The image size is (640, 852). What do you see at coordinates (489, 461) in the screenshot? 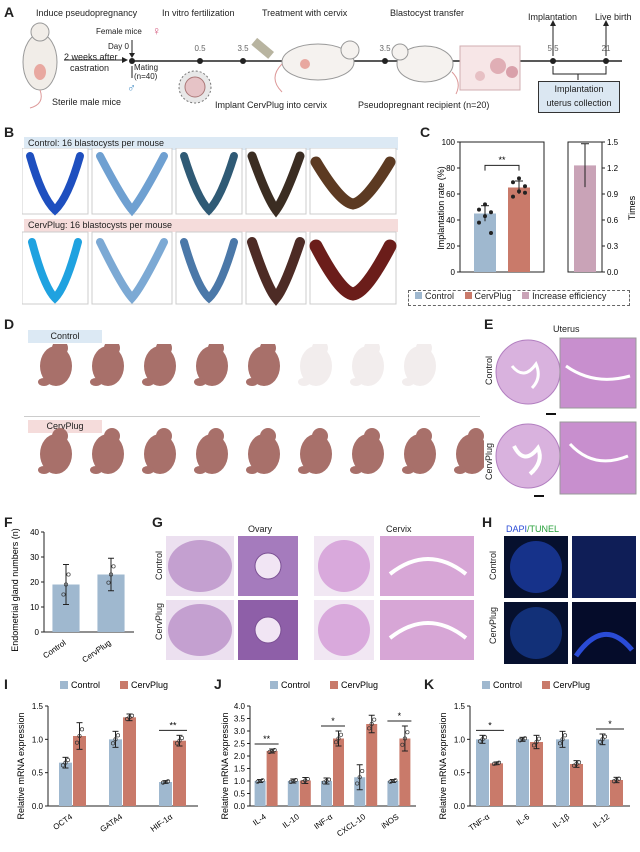
I see `e-cervplug-label: CervPlug` at bounding box center [489, 461].